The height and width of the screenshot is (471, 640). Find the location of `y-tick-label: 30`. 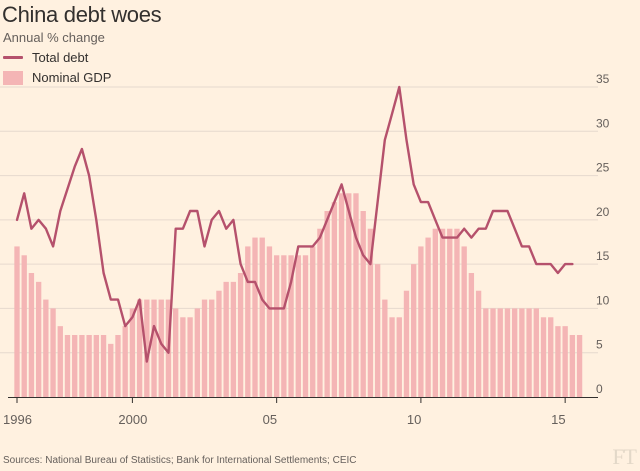

y-tick-label: 30 is located at coordinates (603, 123).